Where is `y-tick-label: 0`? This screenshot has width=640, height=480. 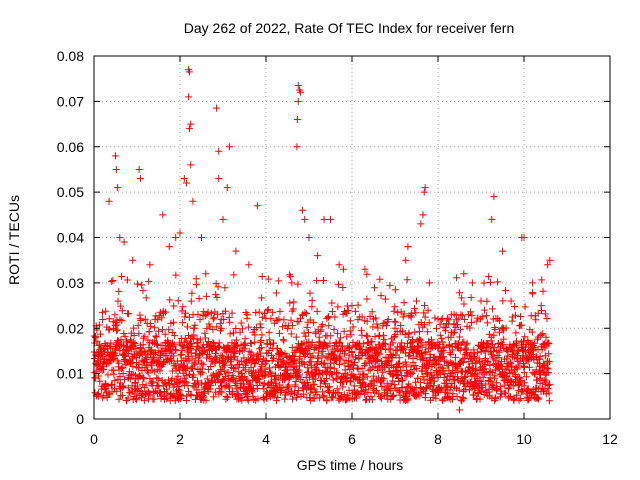
y-tick-label: 0 is located at coordinates (80, 419).